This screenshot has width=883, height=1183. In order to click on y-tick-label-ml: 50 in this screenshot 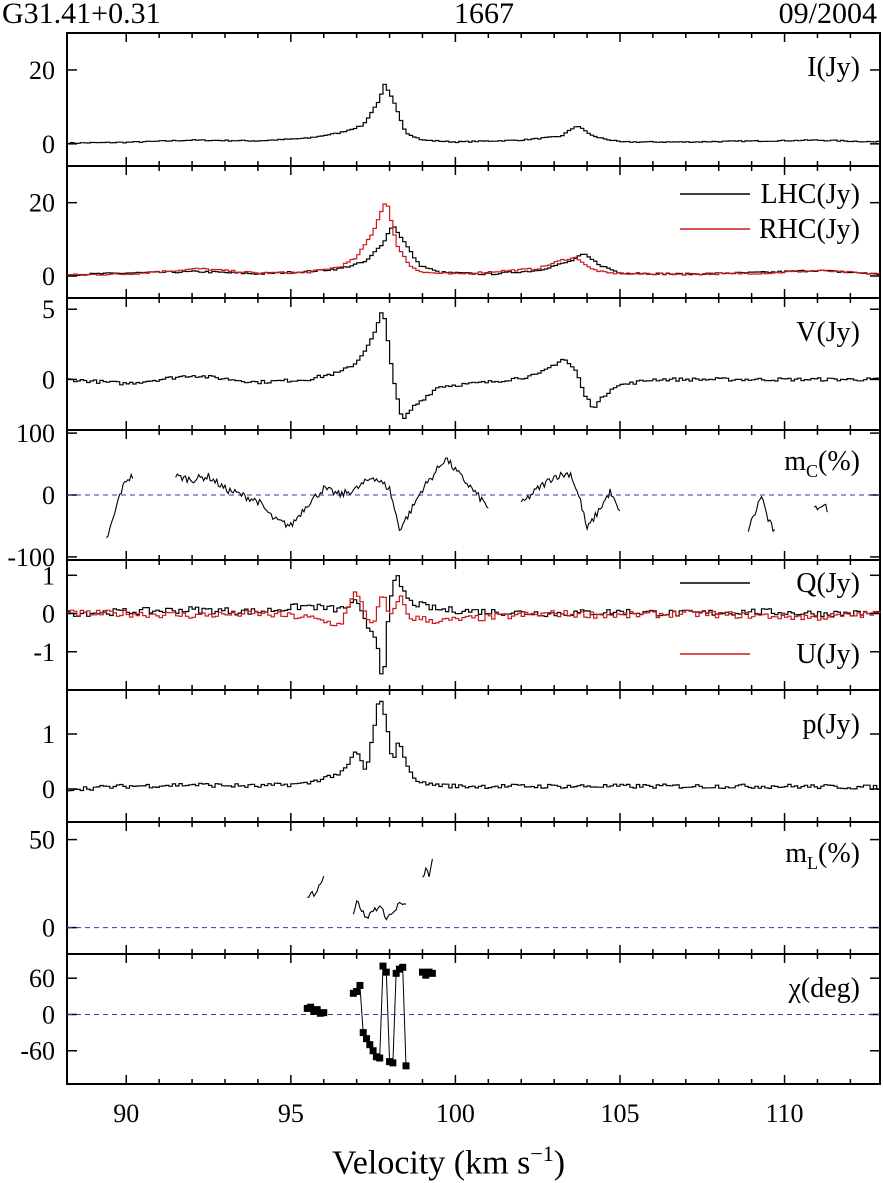, I will do `click(42, 840)`.